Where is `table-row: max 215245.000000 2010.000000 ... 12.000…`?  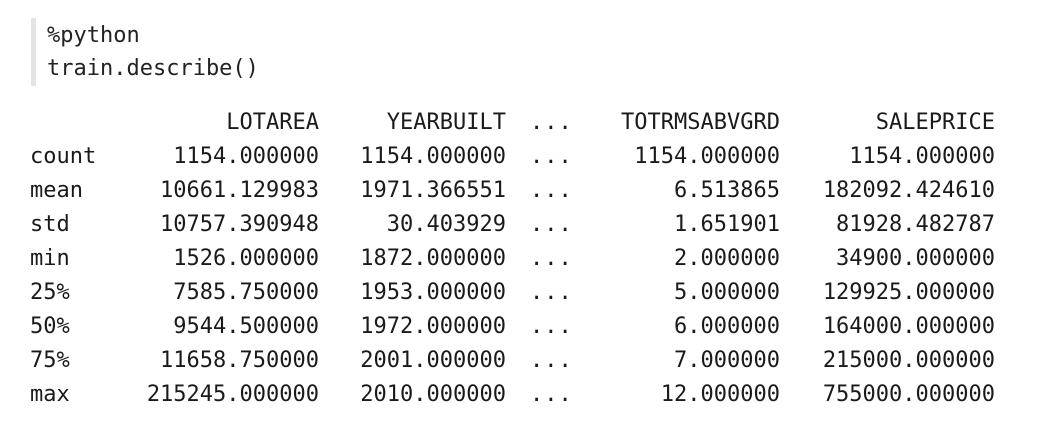
table-row: max 215245.000000 2010.000000 ... 12.000… is located at coordinates (519, 395).